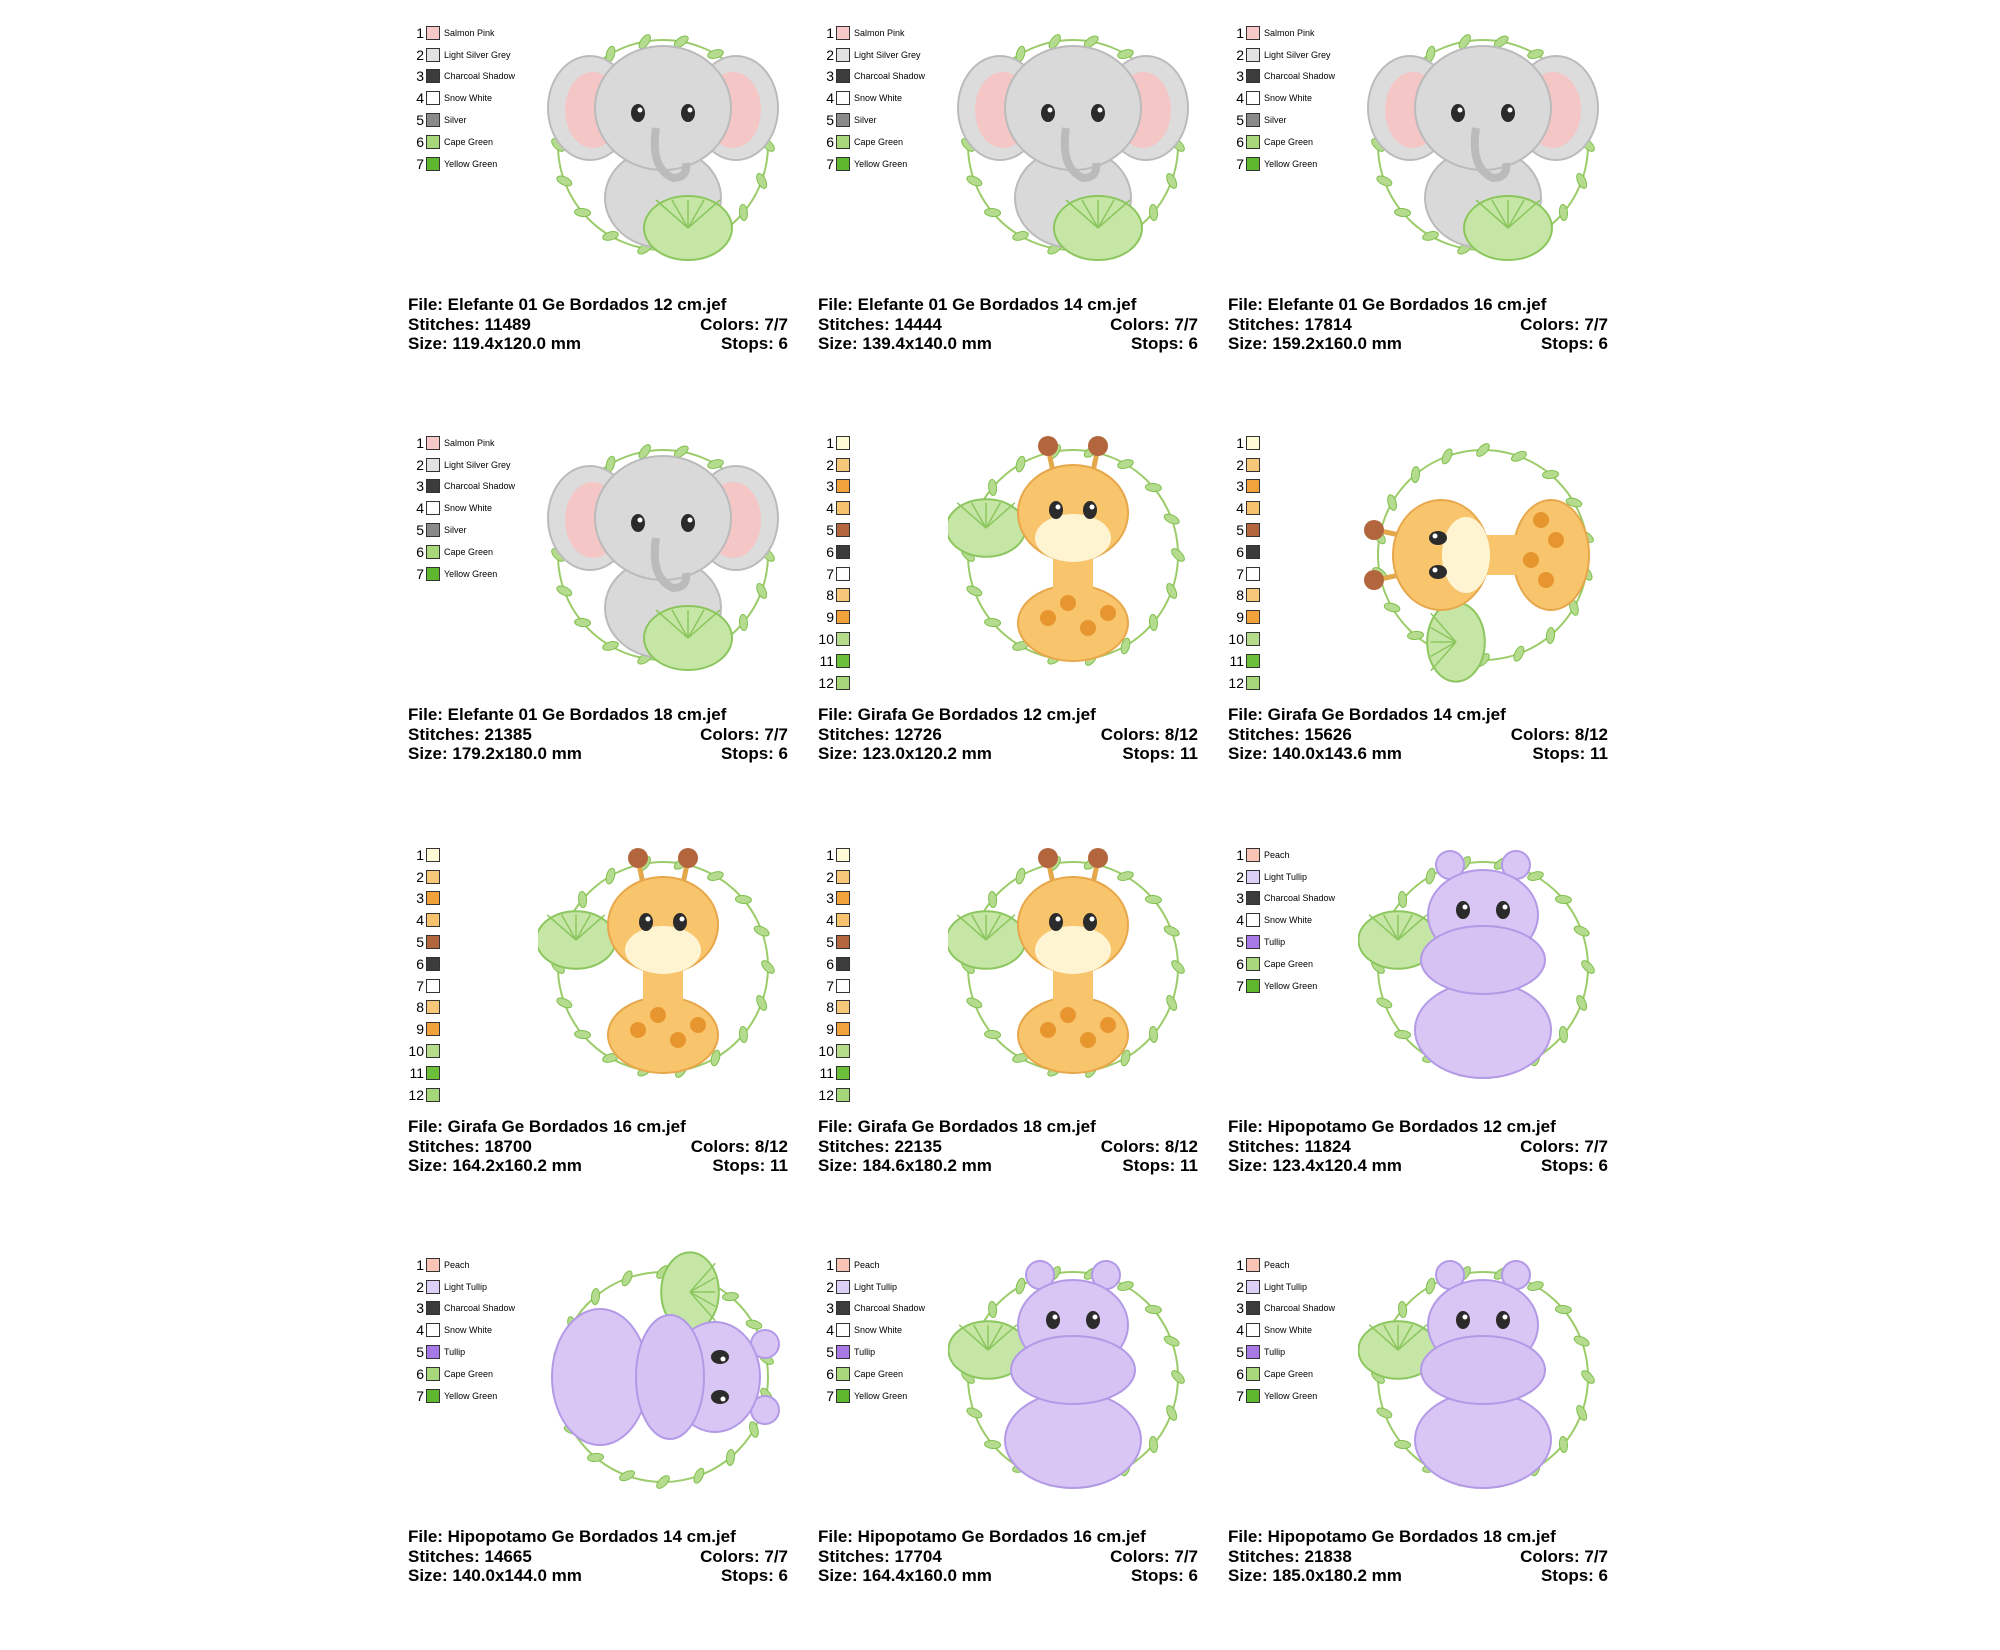 The height and width of the screenshot is (1650, 2000). What do you see at coordinates (567, 304) in the screenshot?
I see `file-name: File: Elefante 01 Ge Bordados 12 cm.jef` at bounding box center [567, 304].